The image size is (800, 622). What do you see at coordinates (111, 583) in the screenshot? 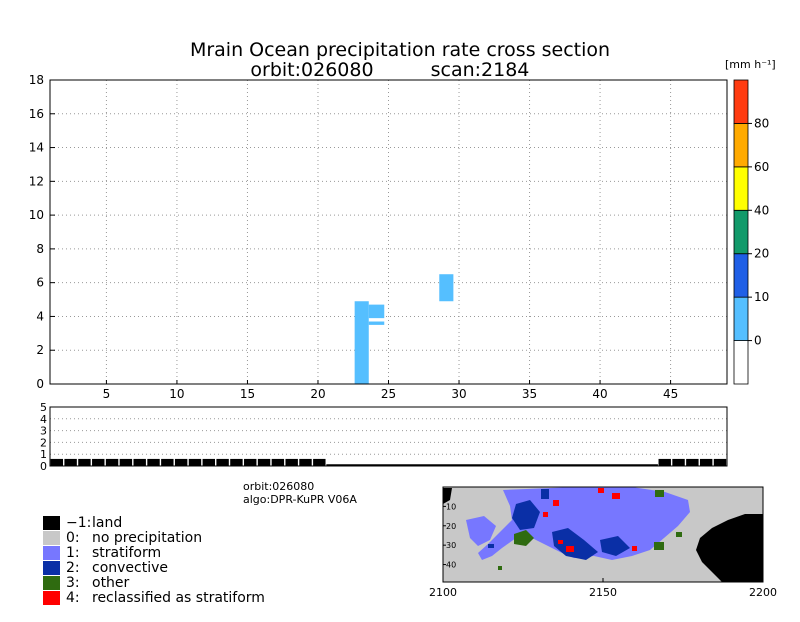
I see `legend-label: other` at bounding box center [111, 583].